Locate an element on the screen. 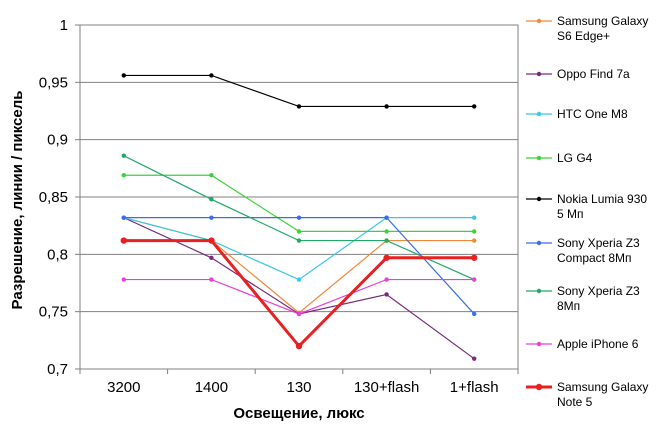 This screenshot has width=662, height=441. legend-label: S6 Edge+ is located at coordinates (583, 36).